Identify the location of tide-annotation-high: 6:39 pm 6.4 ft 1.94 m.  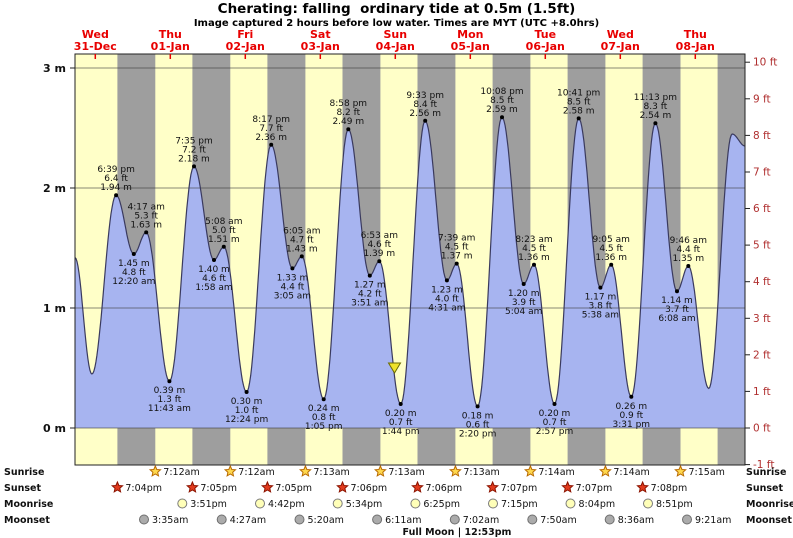
(116, 179).